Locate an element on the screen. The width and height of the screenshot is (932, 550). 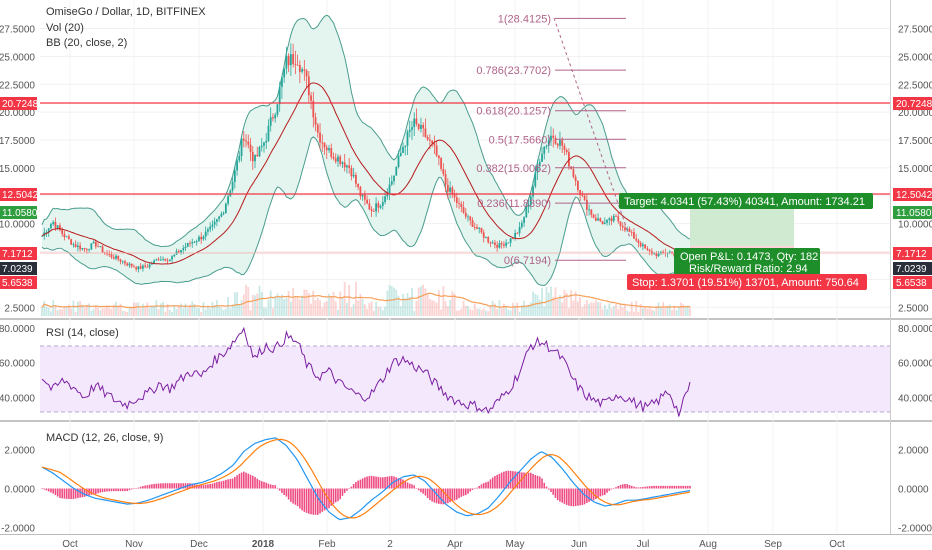
macd-legend: MACD (12, 26, close, 9) is located at coordinates (104, 438).